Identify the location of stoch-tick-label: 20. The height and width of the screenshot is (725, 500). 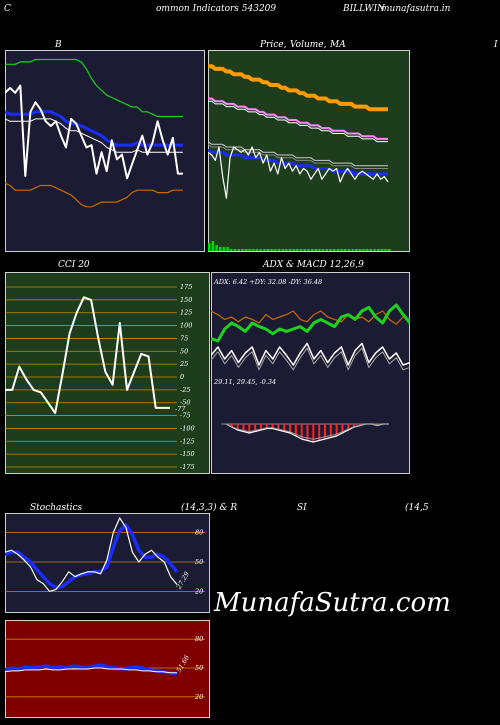
(198, 591).